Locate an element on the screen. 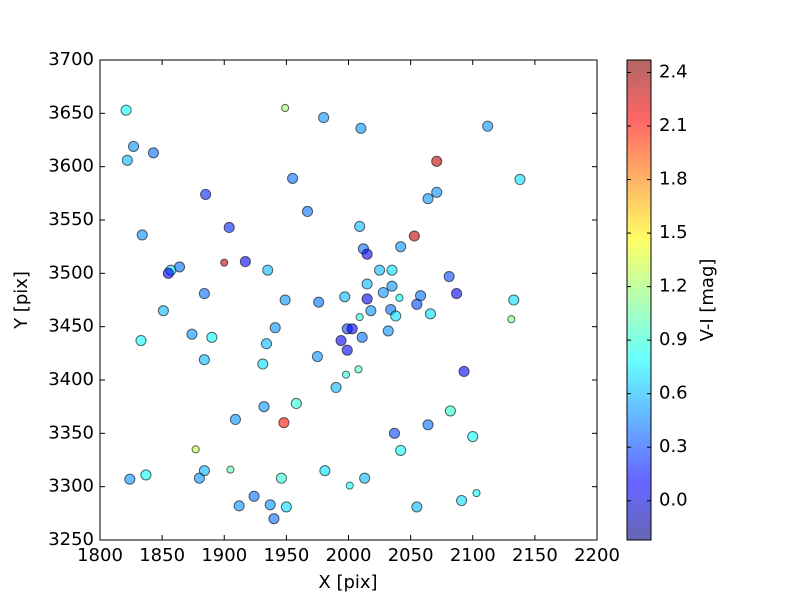 The height and width of the screenshot is (600, 800). y-axis-label: Y [pix] is located at coordinates (21, 300).